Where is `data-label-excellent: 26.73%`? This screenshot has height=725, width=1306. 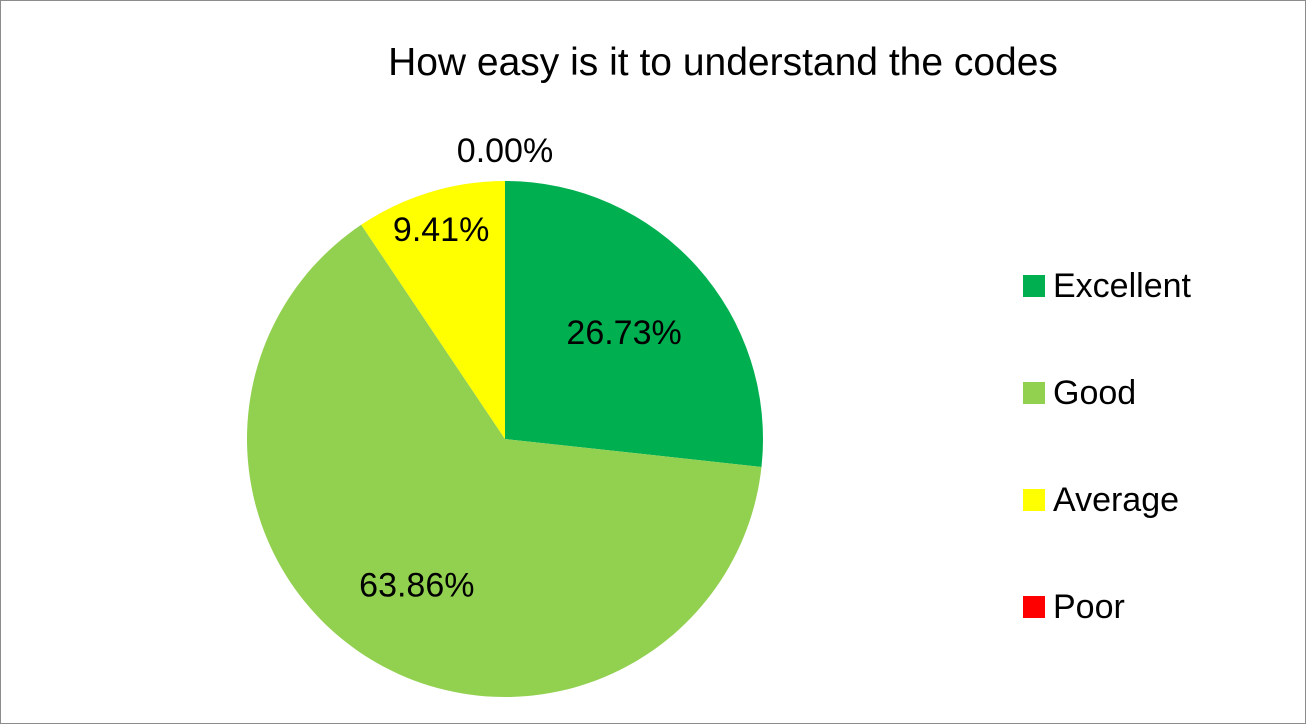
data-label-excellent: 26.73% is located at coordinates (623, 333).